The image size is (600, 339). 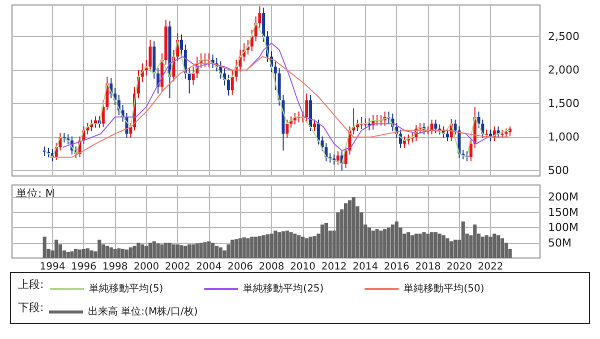 I want to click on legend-label: 単純移動平均(5), so click(x=126, y=288).